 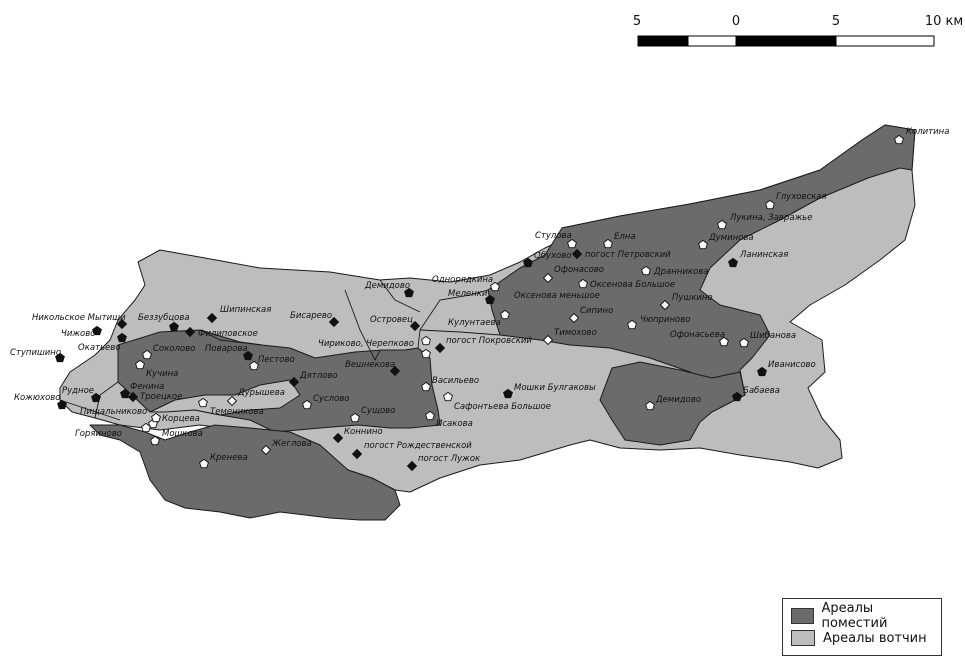 I want to click on settlement-label: Меленки, so click(x=468, y=294).